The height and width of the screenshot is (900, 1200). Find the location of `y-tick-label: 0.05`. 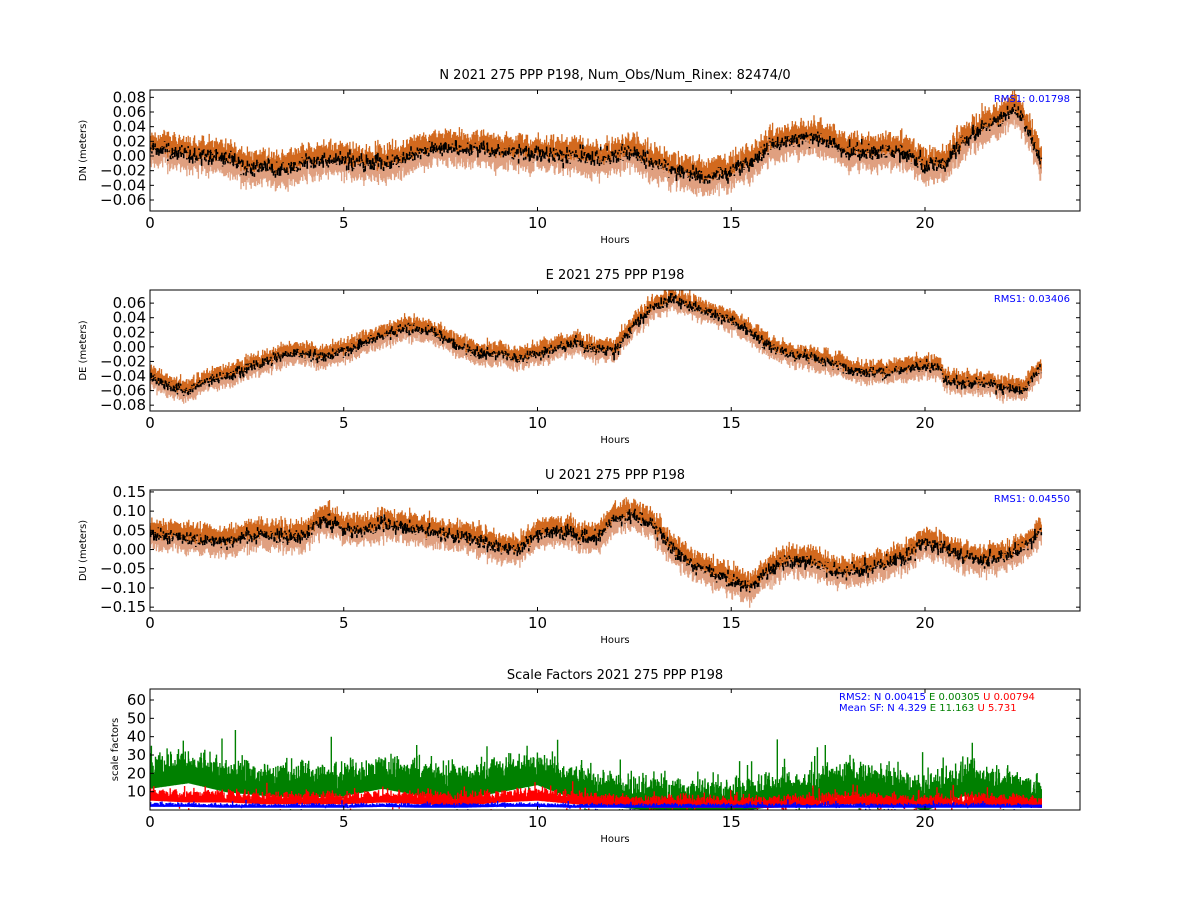

y-tick-label: 0.05 is located at coordinates (129, 530).